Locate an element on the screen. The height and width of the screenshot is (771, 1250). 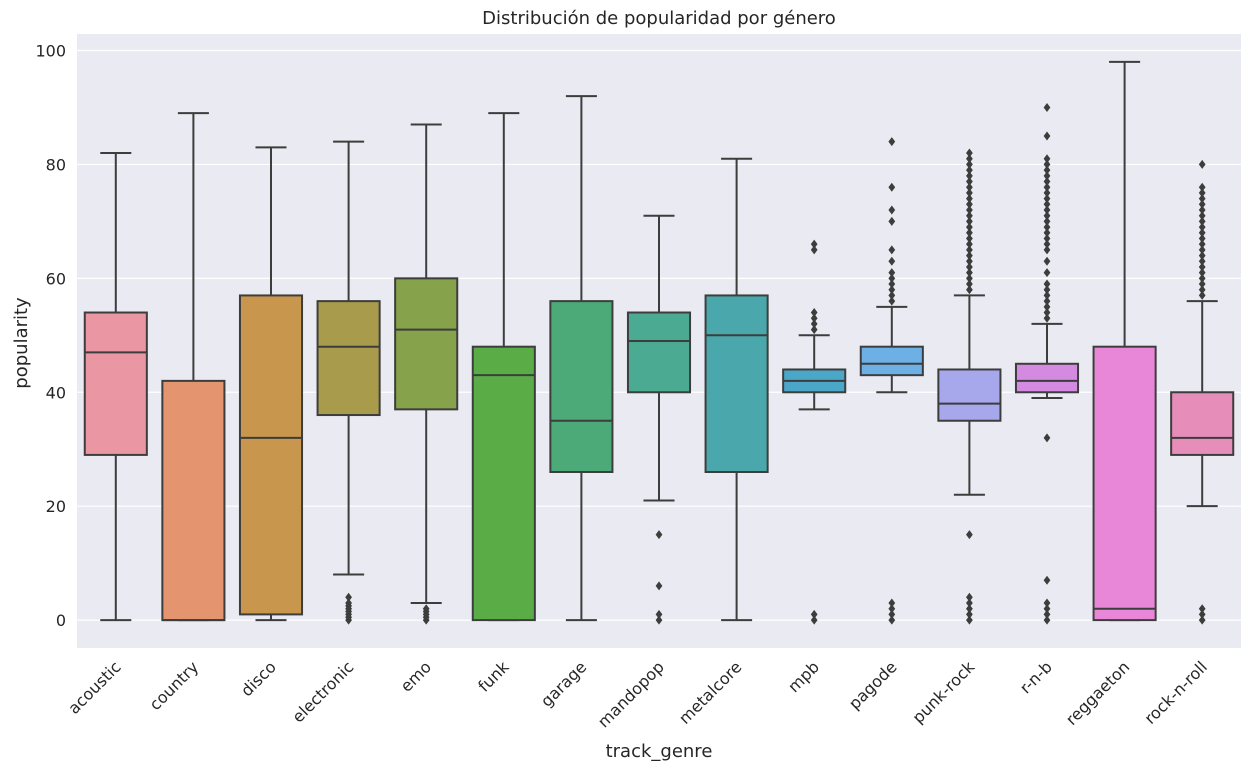
box-punk-rock is located at coordinates (969, 386).